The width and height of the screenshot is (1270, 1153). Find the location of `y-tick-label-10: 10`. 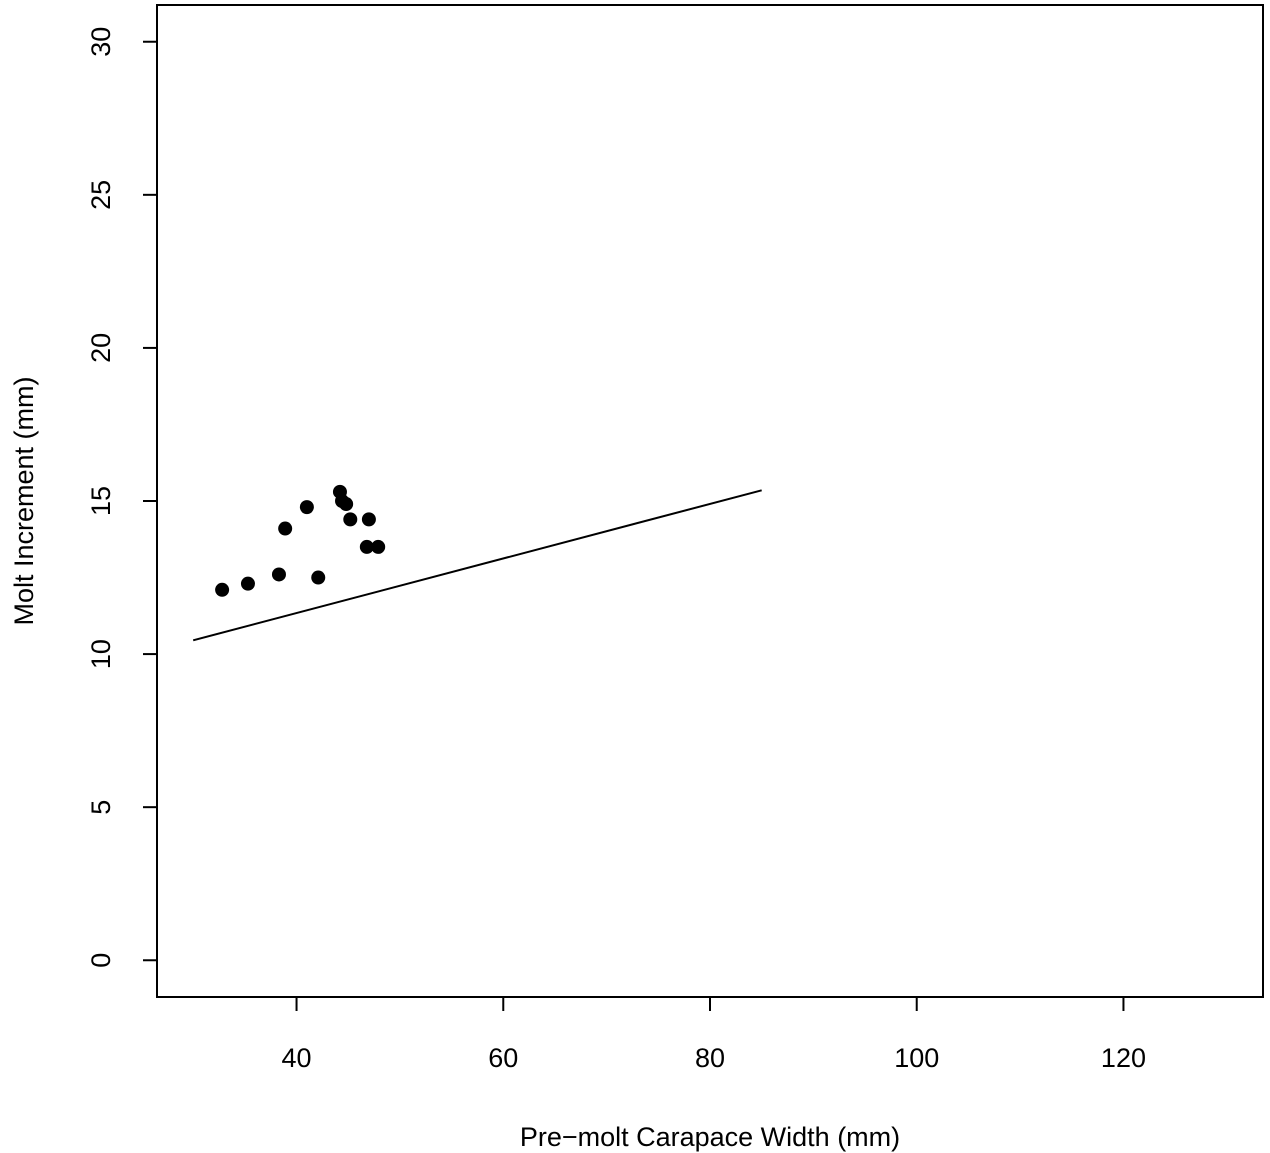

y-tick-label-10: 10 is located at coordinates (101, 654).